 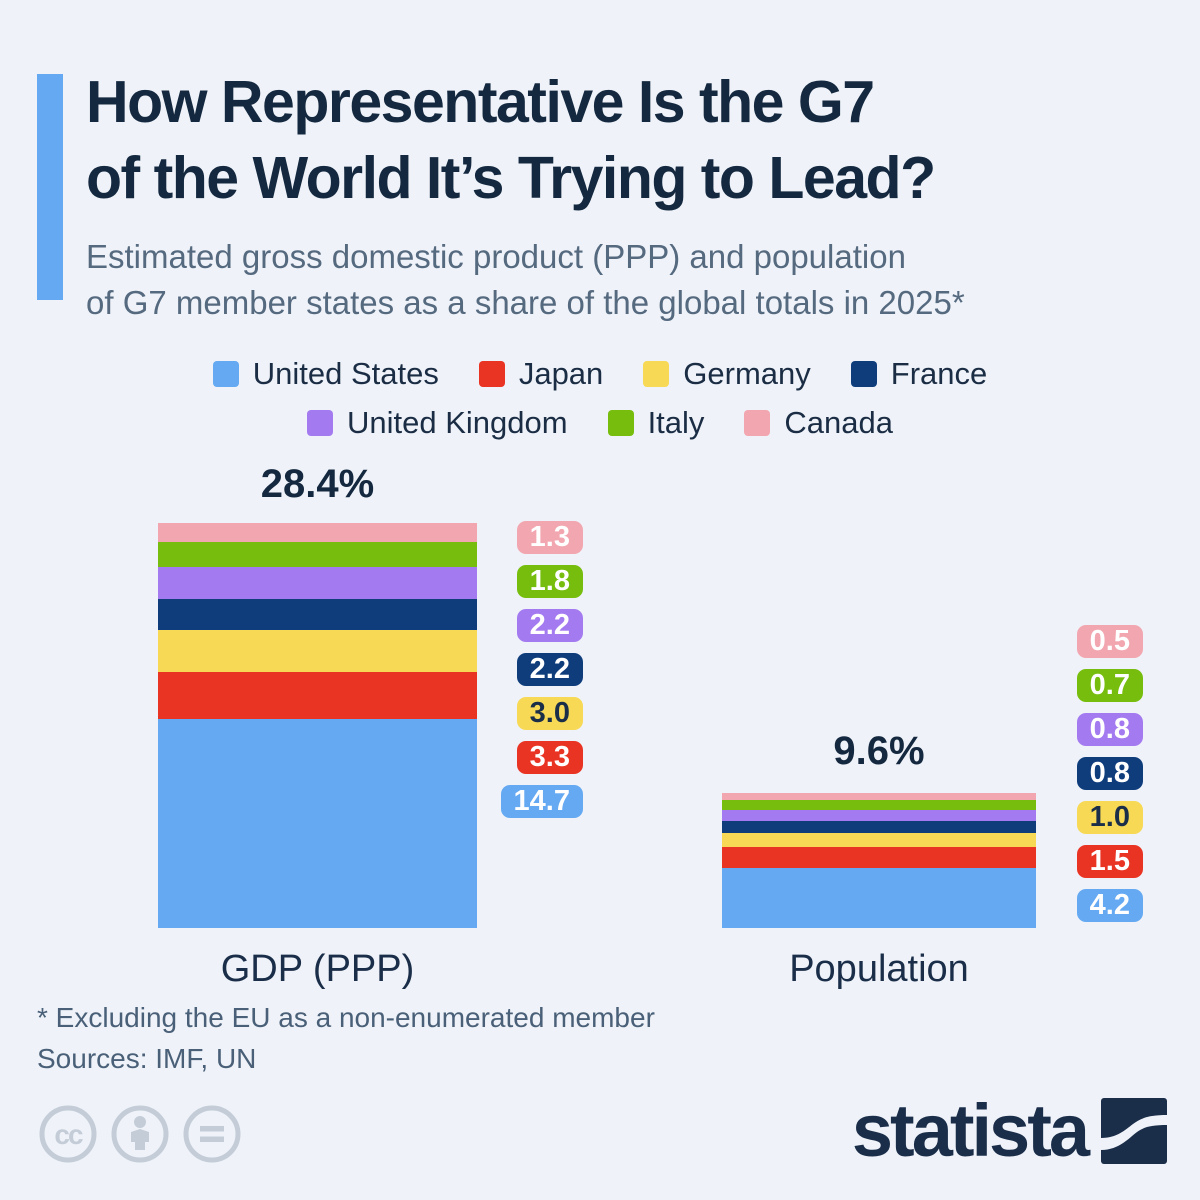 I want to click on value-badges-gdp-ppp: 1.3 1.8 2.2 2.2 3.0 3.3 14.7, so click(x=541, y=669).